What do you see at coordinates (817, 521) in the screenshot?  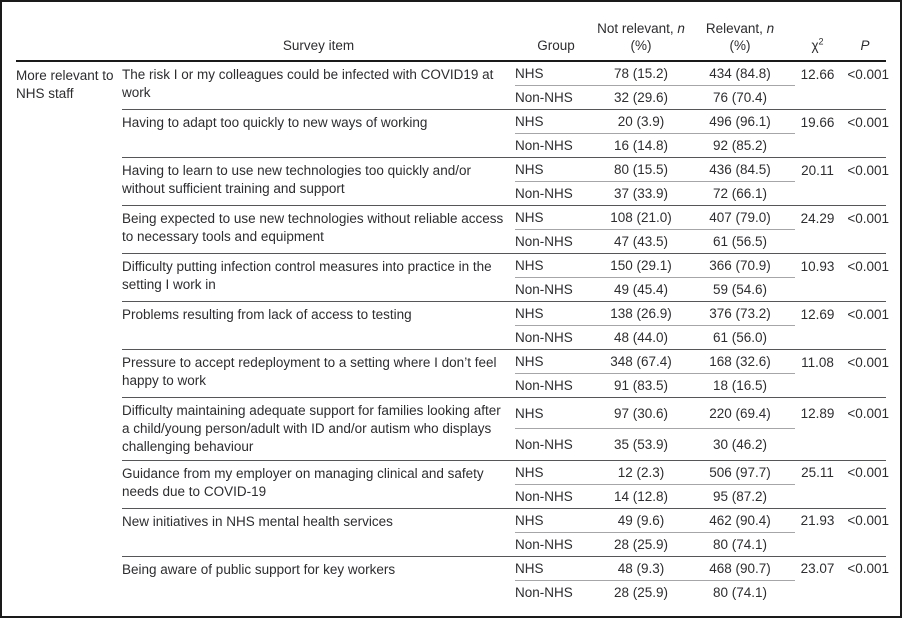 I see `chi-squared-cell: 21.93` at bounding box center [817, 521].